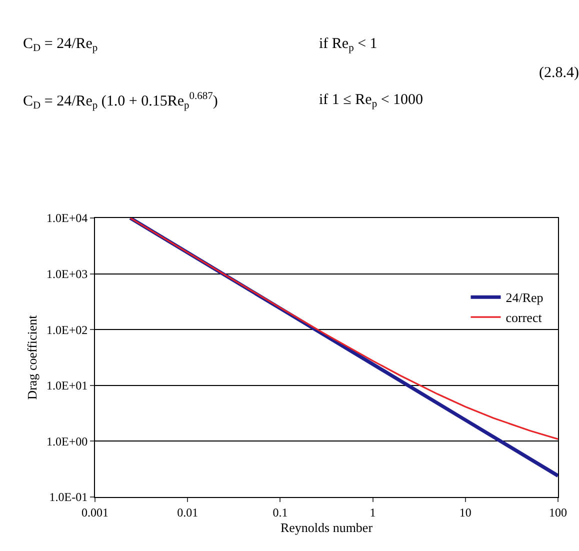 Image resolution: width=579 pixels, height=551 pixels. Describe the element at coordinates (67, 218) in the screenshot. I see `y-tick-label: 1.0E+04` at that location.